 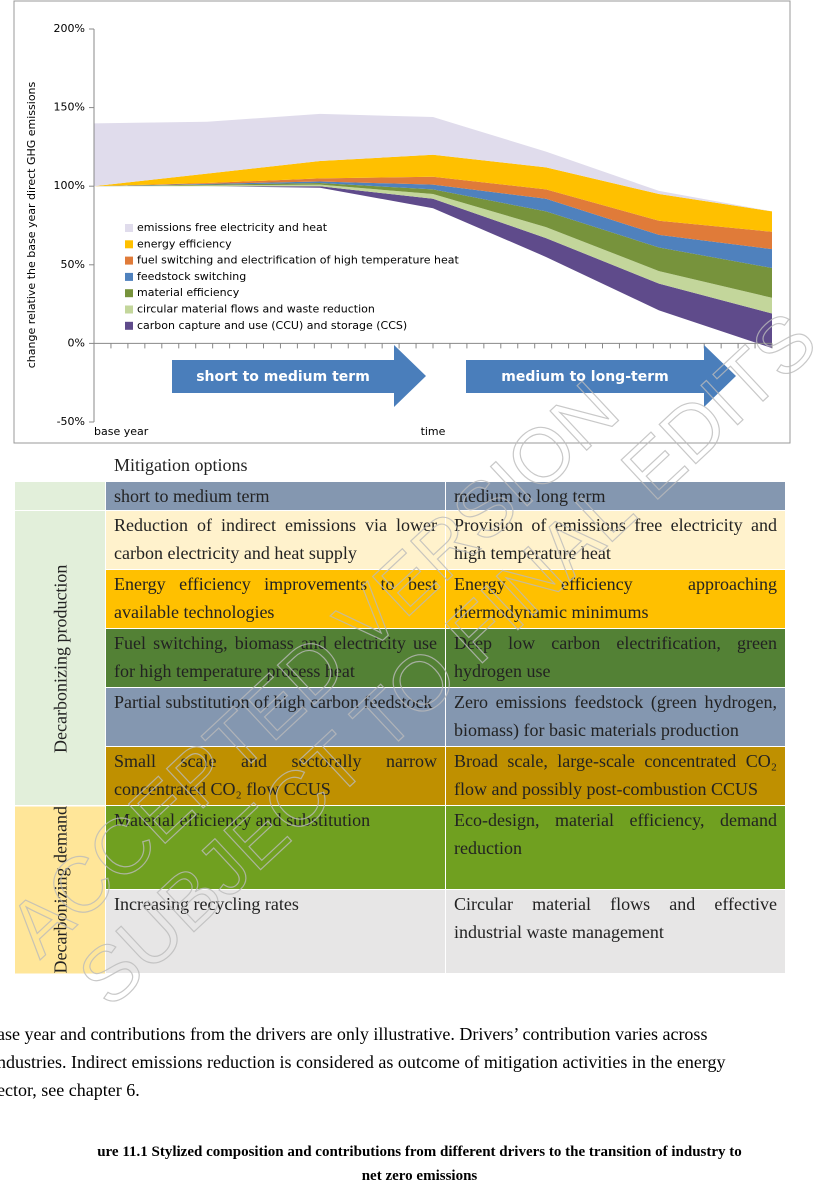 I want to click on x-tick-label: base year, so click(x=121, y=431).